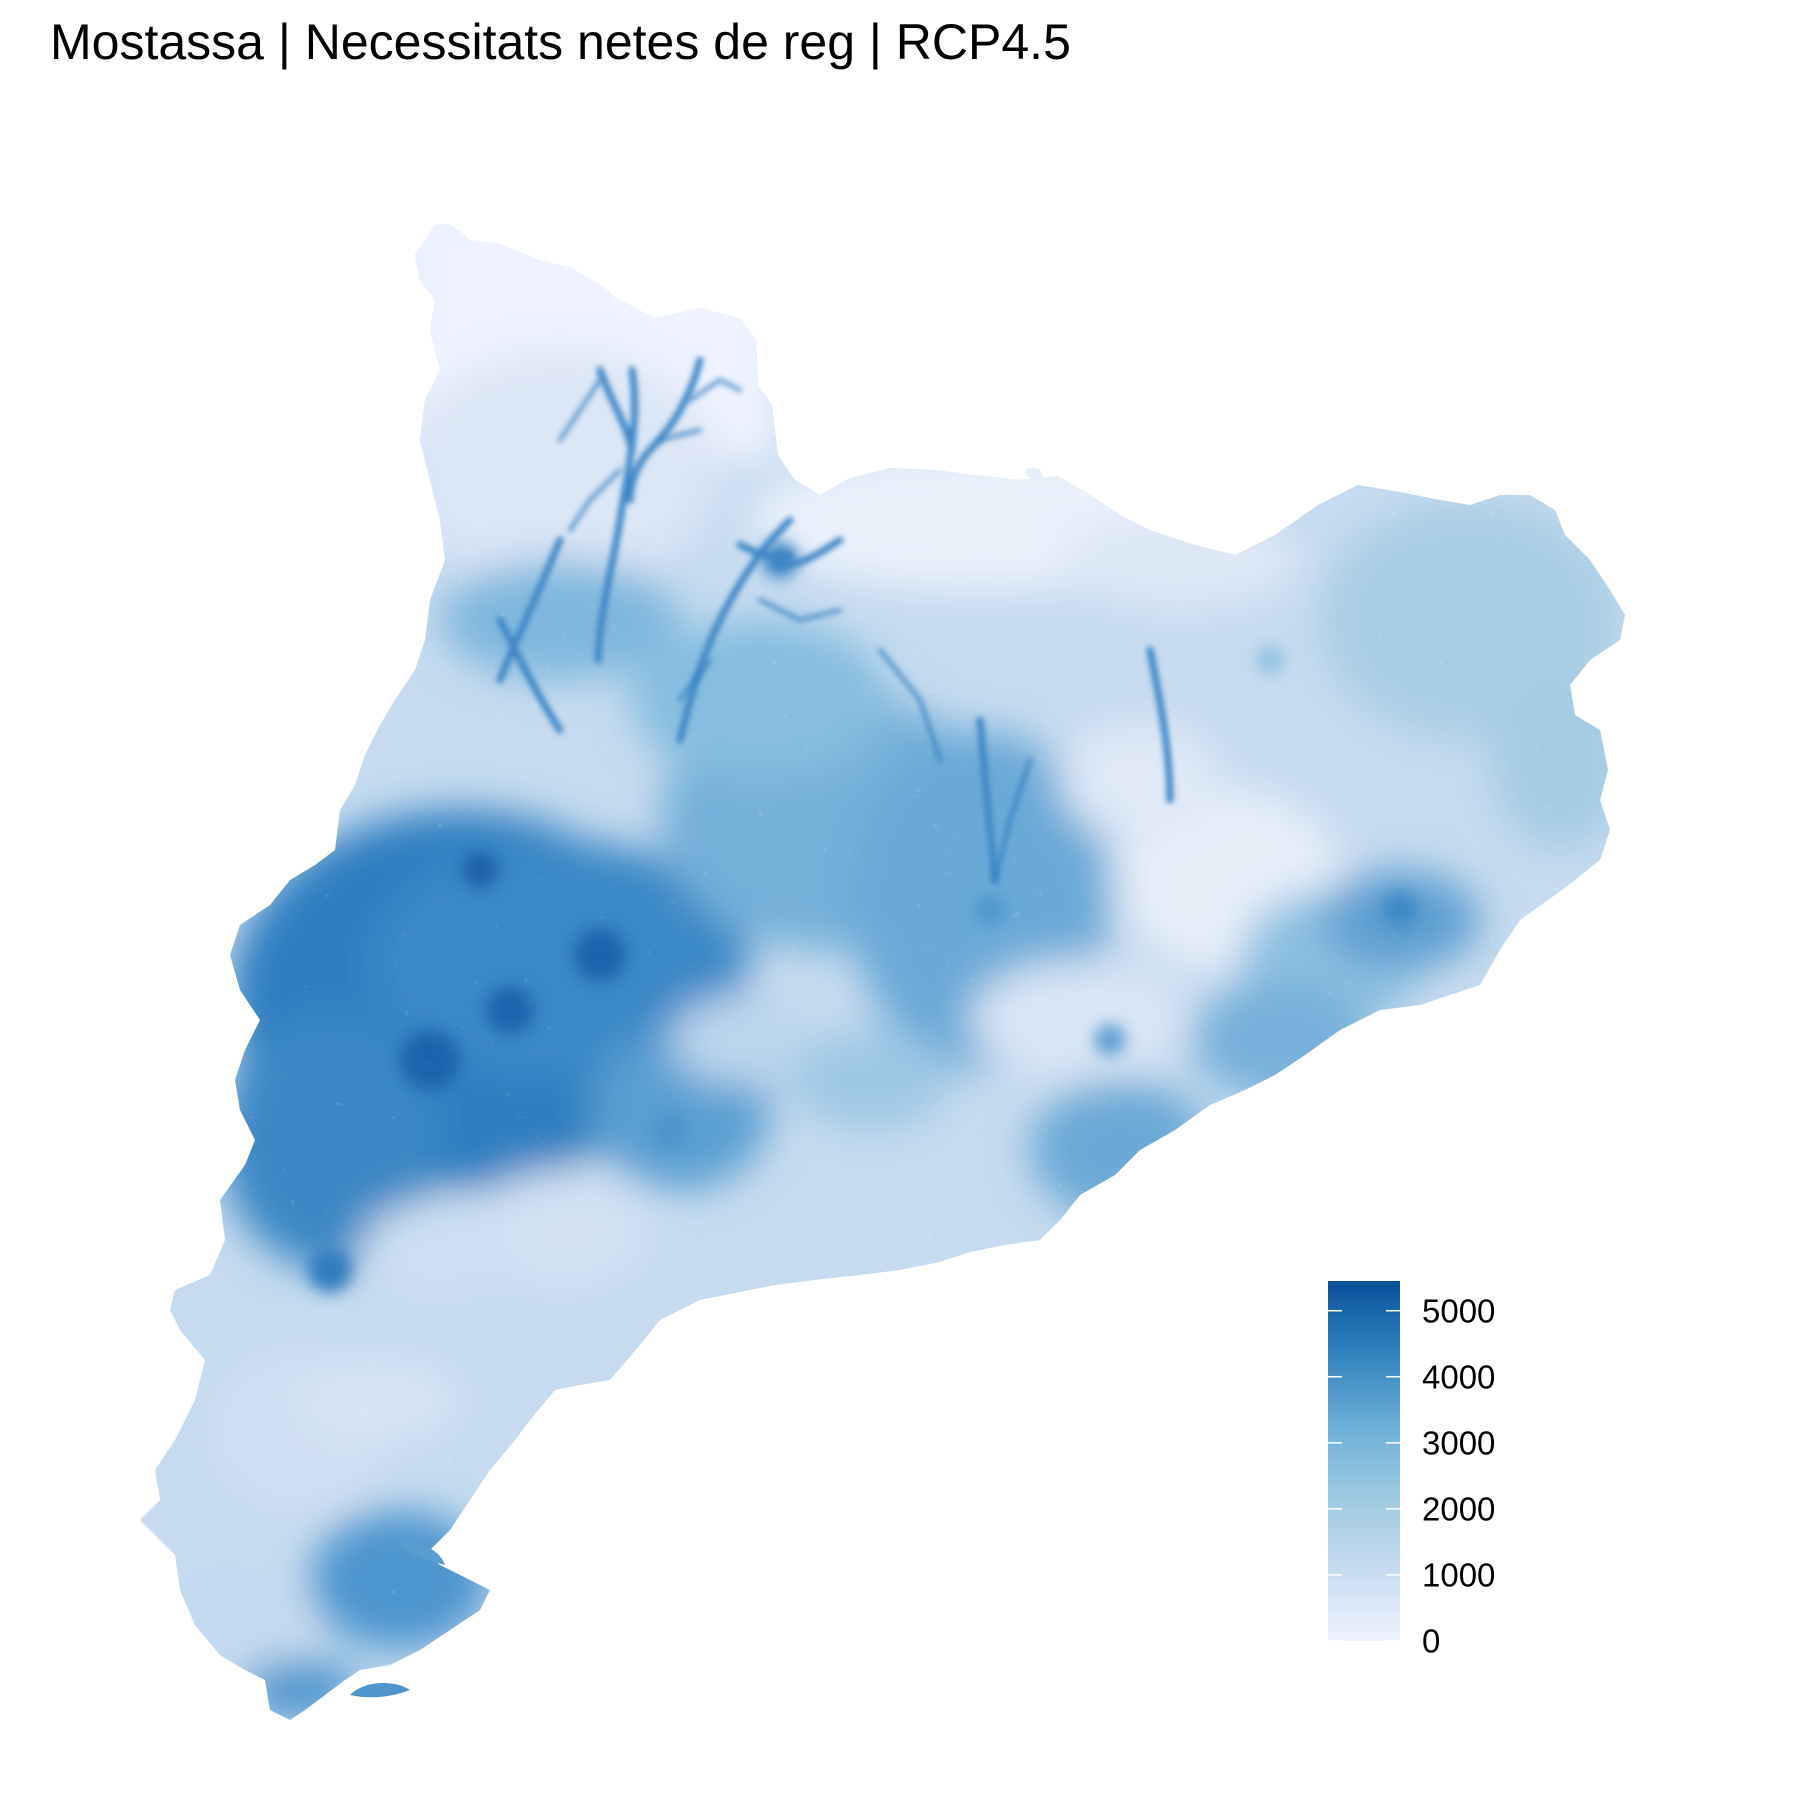 This screenshot has width=1800, height=1800. Describe the element at coordinates (1459, 1311) in the screenshot. I see `legend-tick-label: 5000` at that location.